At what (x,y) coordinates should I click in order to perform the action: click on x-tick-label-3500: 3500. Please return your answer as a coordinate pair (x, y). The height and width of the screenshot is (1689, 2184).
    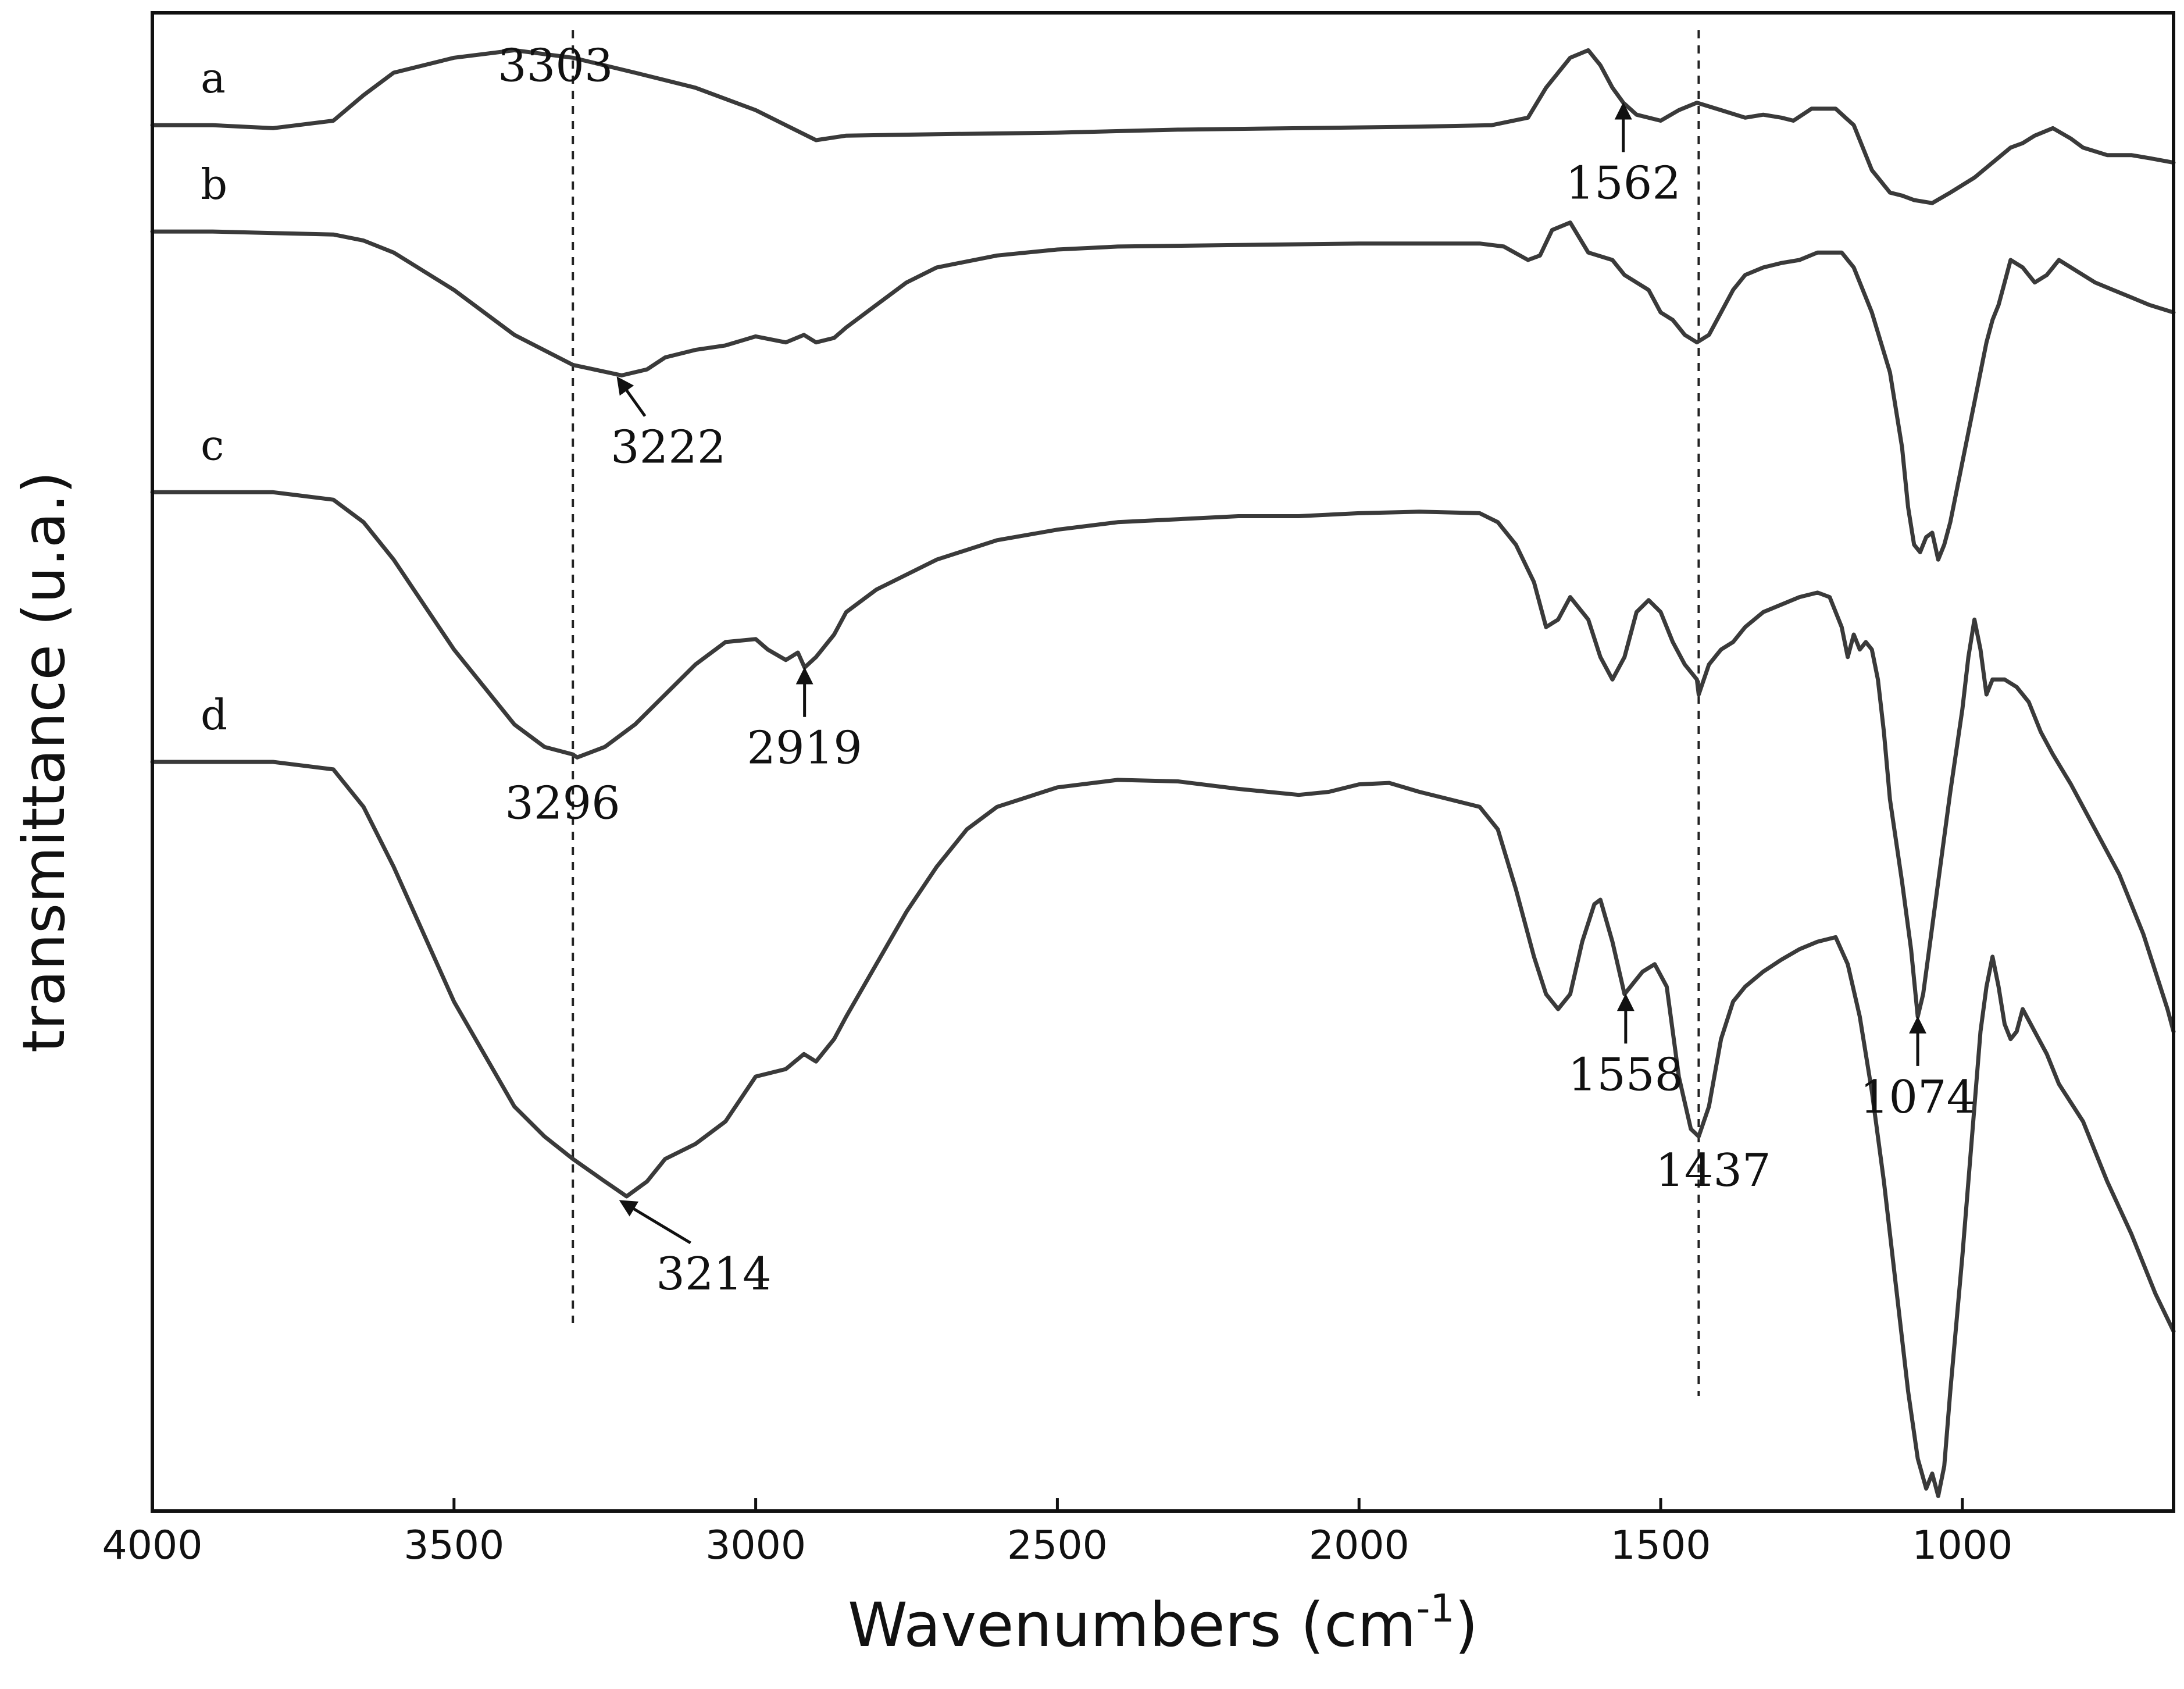
    Looking at the image, I should click on (454, 1546).